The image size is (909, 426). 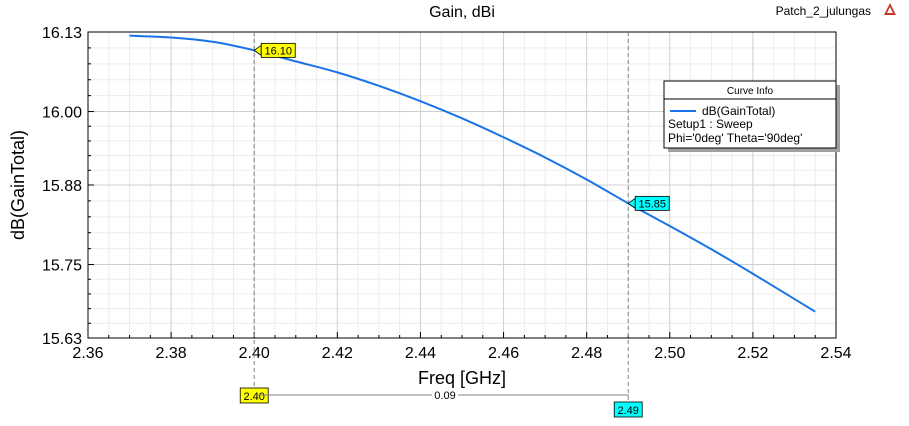 What do you see at coordinates (62, 113) in the screenshot?
I see `y-tick-label: 16.00` at bounding box center [62, 113].